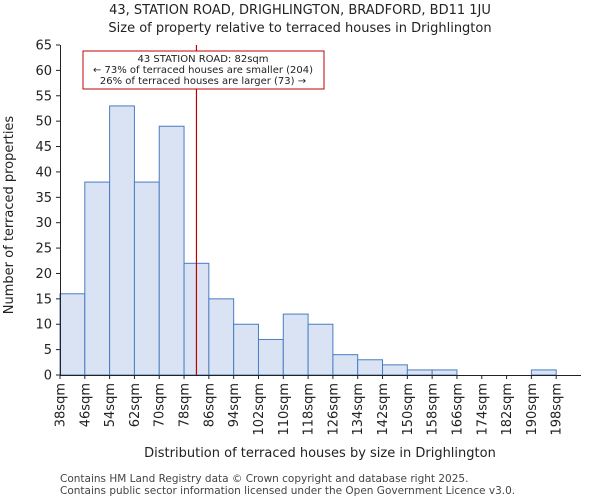  Describe the element at coordinates (557, 409) in the screenshot. I see `x-tick-label: 198sqm` at that location.